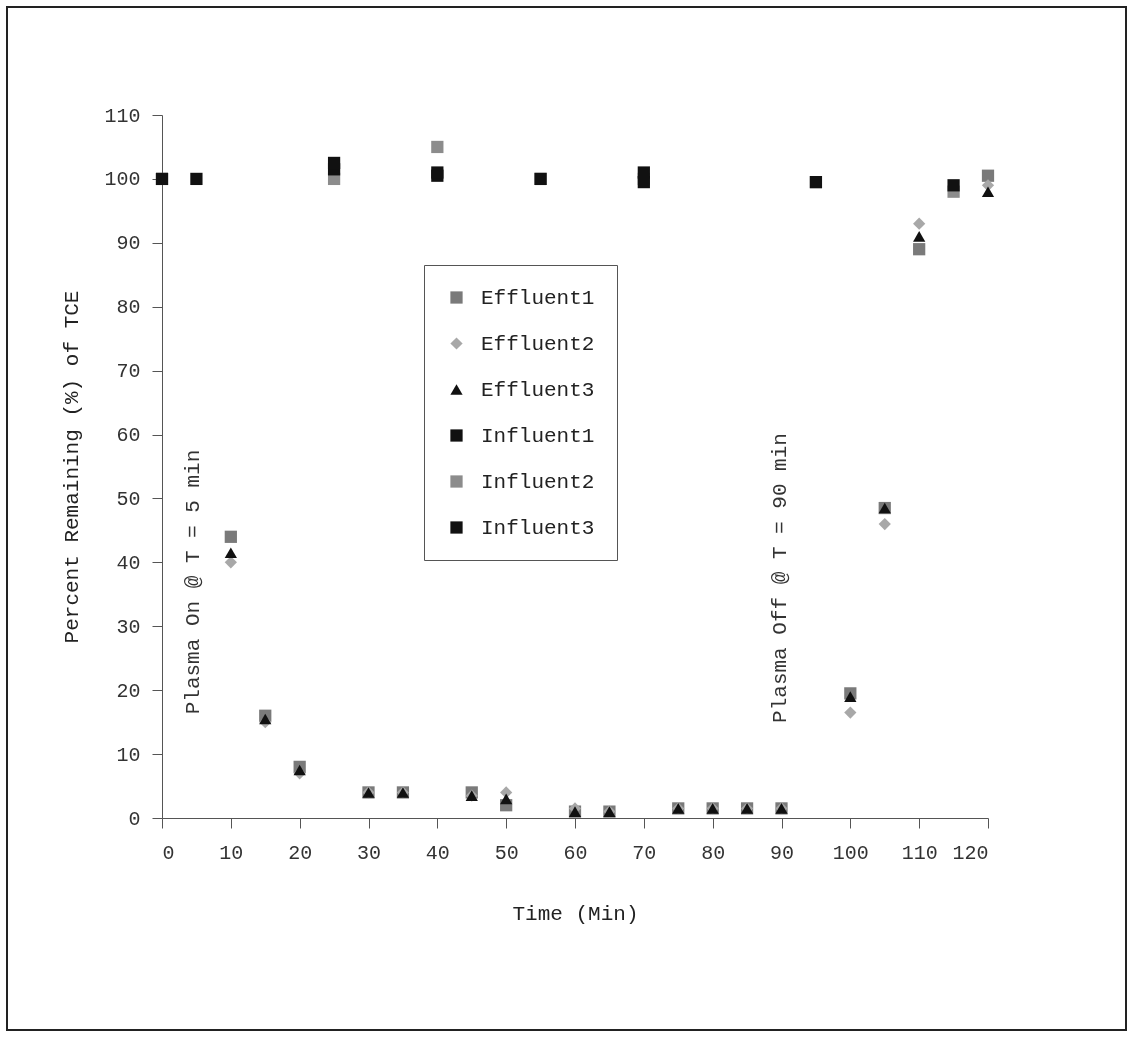 The width and height of the screenshot is (1135, 1039). What do you see at coordinates (782, 853) in the screenshot?
I see `x-tick-label: 90` at bounding box center [782, 853].